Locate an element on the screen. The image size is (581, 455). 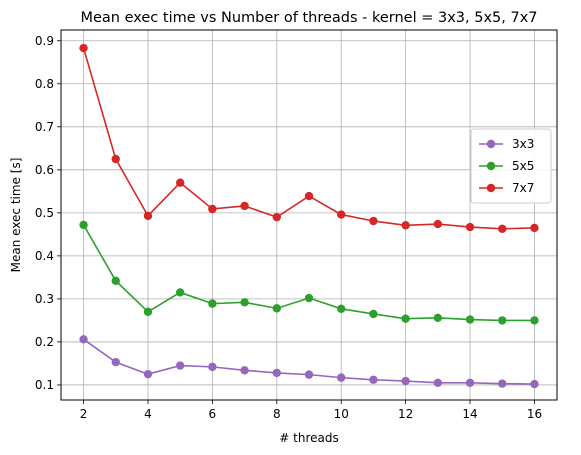
x-tick-label: 10 is located at coordinates (341, 414).